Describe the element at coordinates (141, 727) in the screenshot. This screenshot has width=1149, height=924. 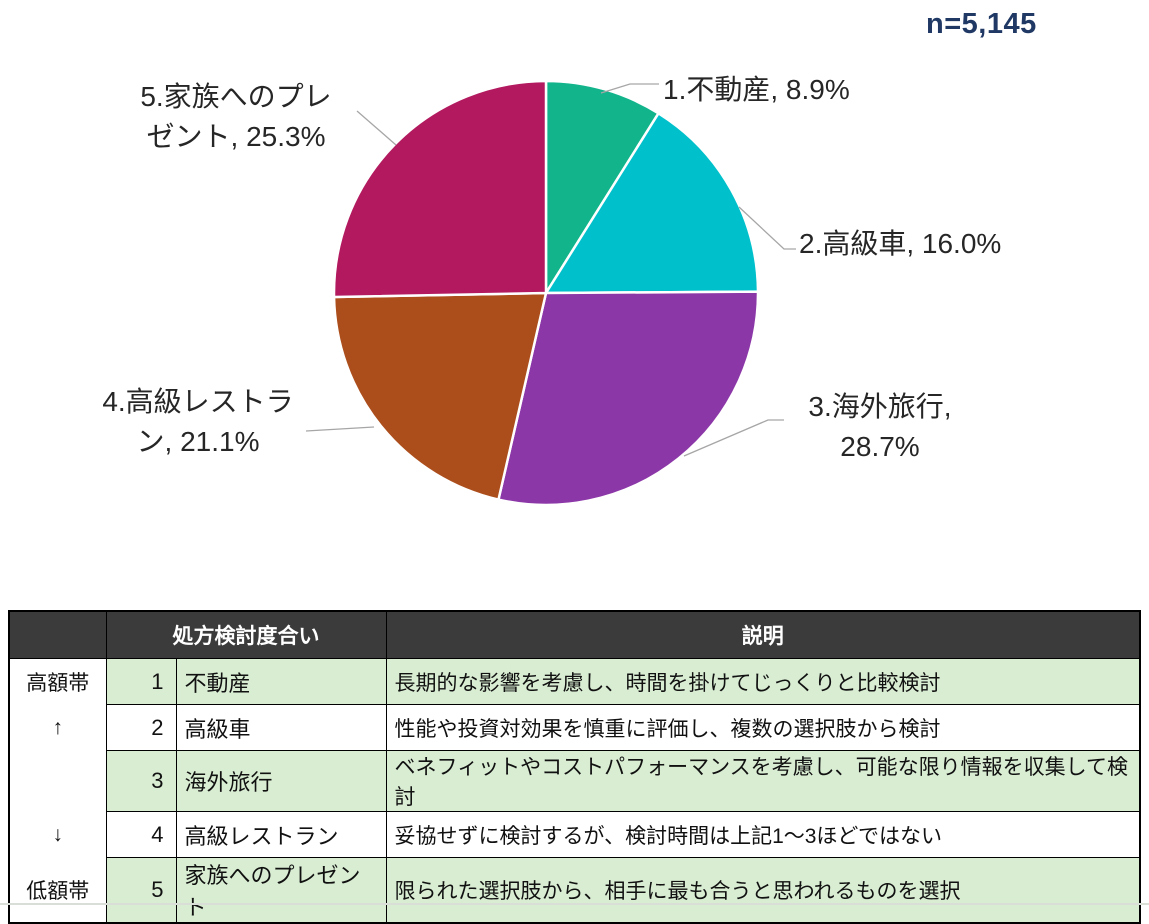
I see `rank-cell: 2` at that location.